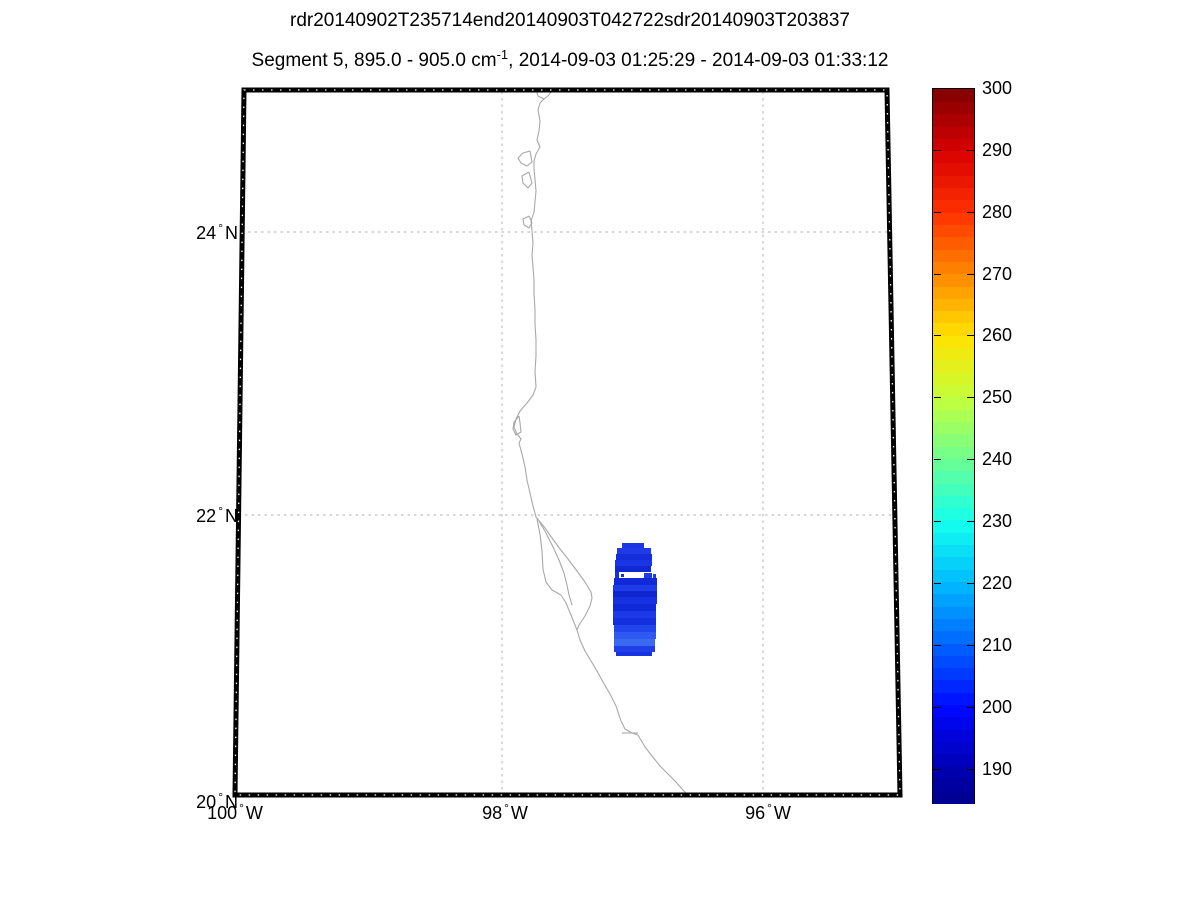 Image resolution: width=1200 pixels, height=900 pixels. I want to click on colorbar, so click(953, 446).